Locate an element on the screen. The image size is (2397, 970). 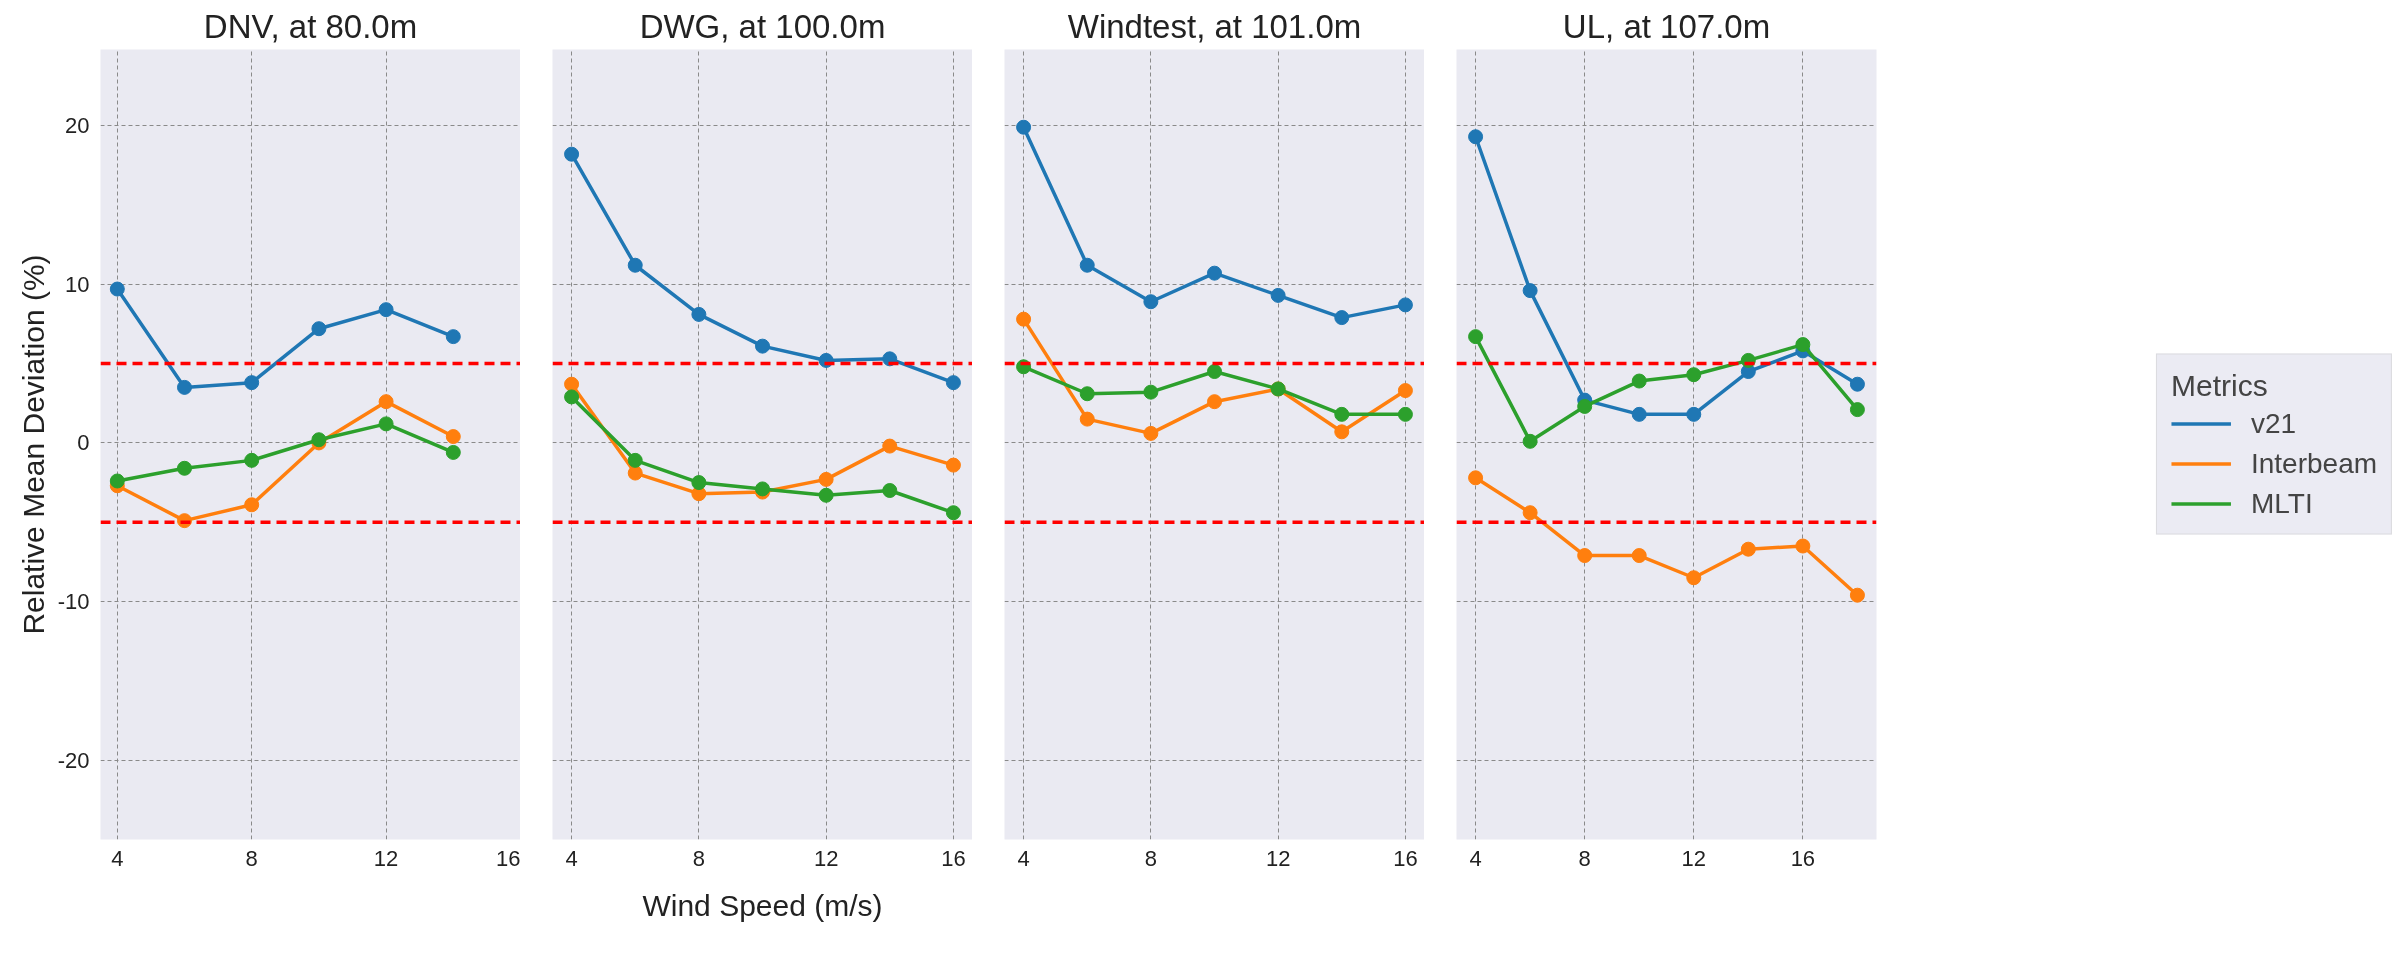
y-tick-label: 10 is located at coordinates (77, 284).